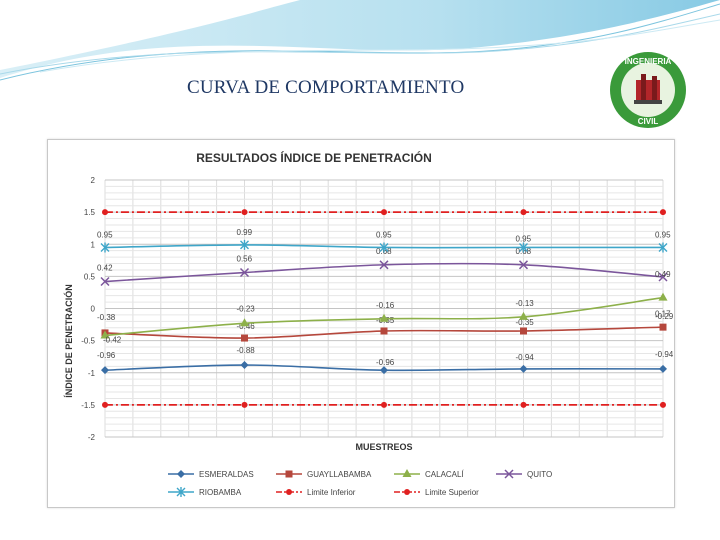  Describe the element at coordinates (90, 276) in the screenshot. I see `y-tick-label: 0.5` at that location.